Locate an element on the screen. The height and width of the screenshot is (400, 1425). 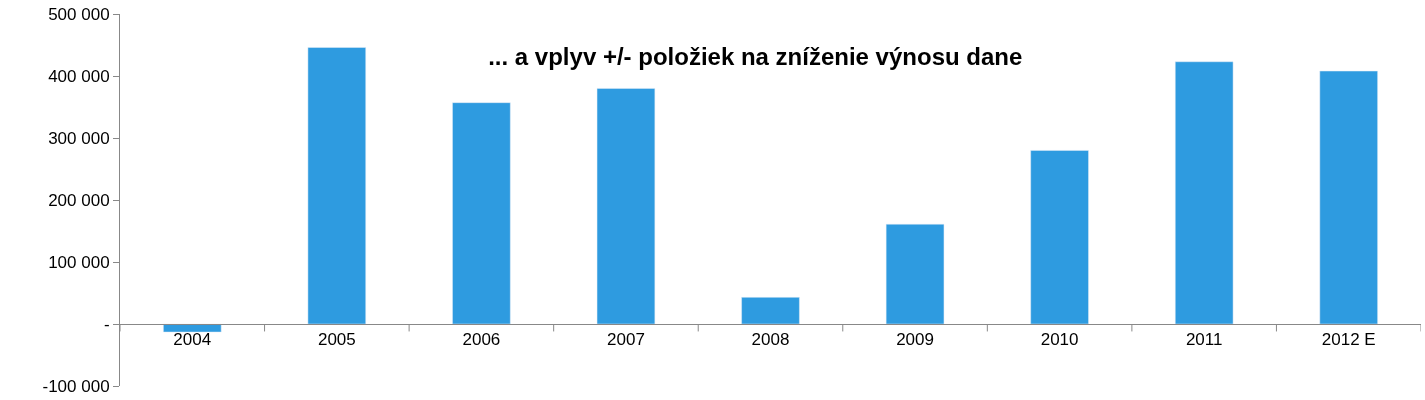
x-tick-label: 2009 is located at coordinates (915, 340).